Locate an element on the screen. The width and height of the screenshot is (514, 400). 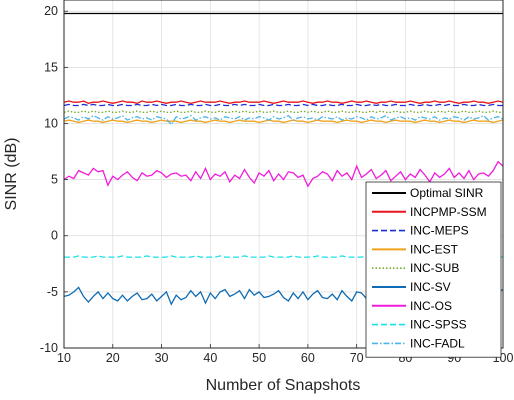
legend-label: INC-MEPS is located at coordinates (439, 231).